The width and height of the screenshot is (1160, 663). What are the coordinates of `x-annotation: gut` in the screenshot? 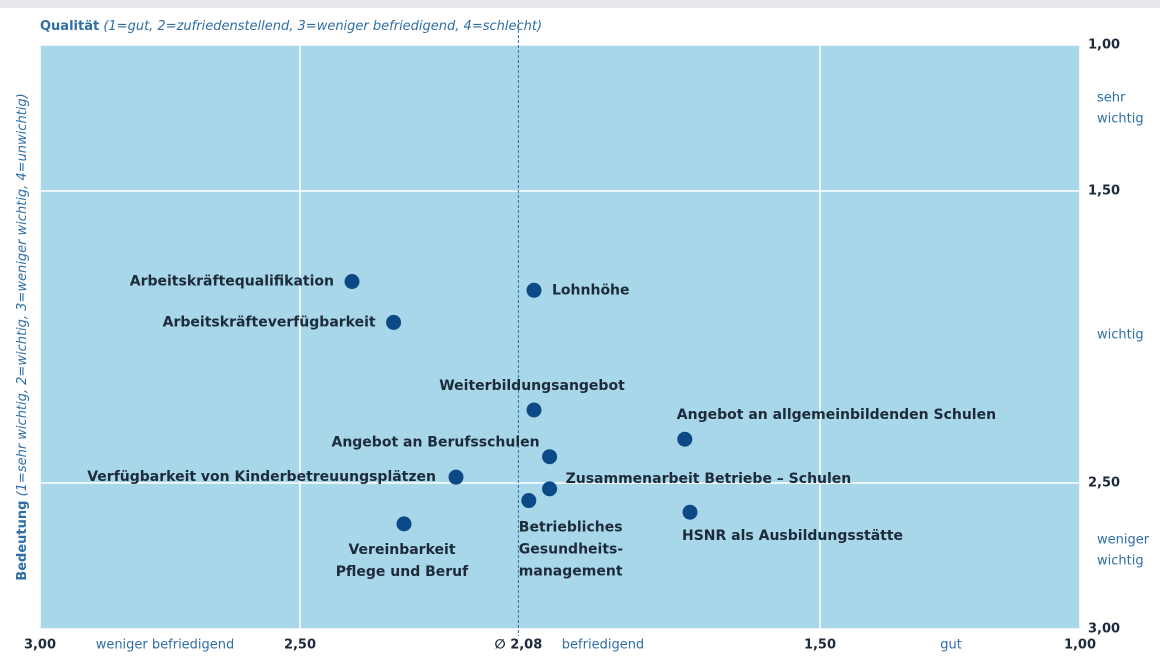 It's located at (951, 645).